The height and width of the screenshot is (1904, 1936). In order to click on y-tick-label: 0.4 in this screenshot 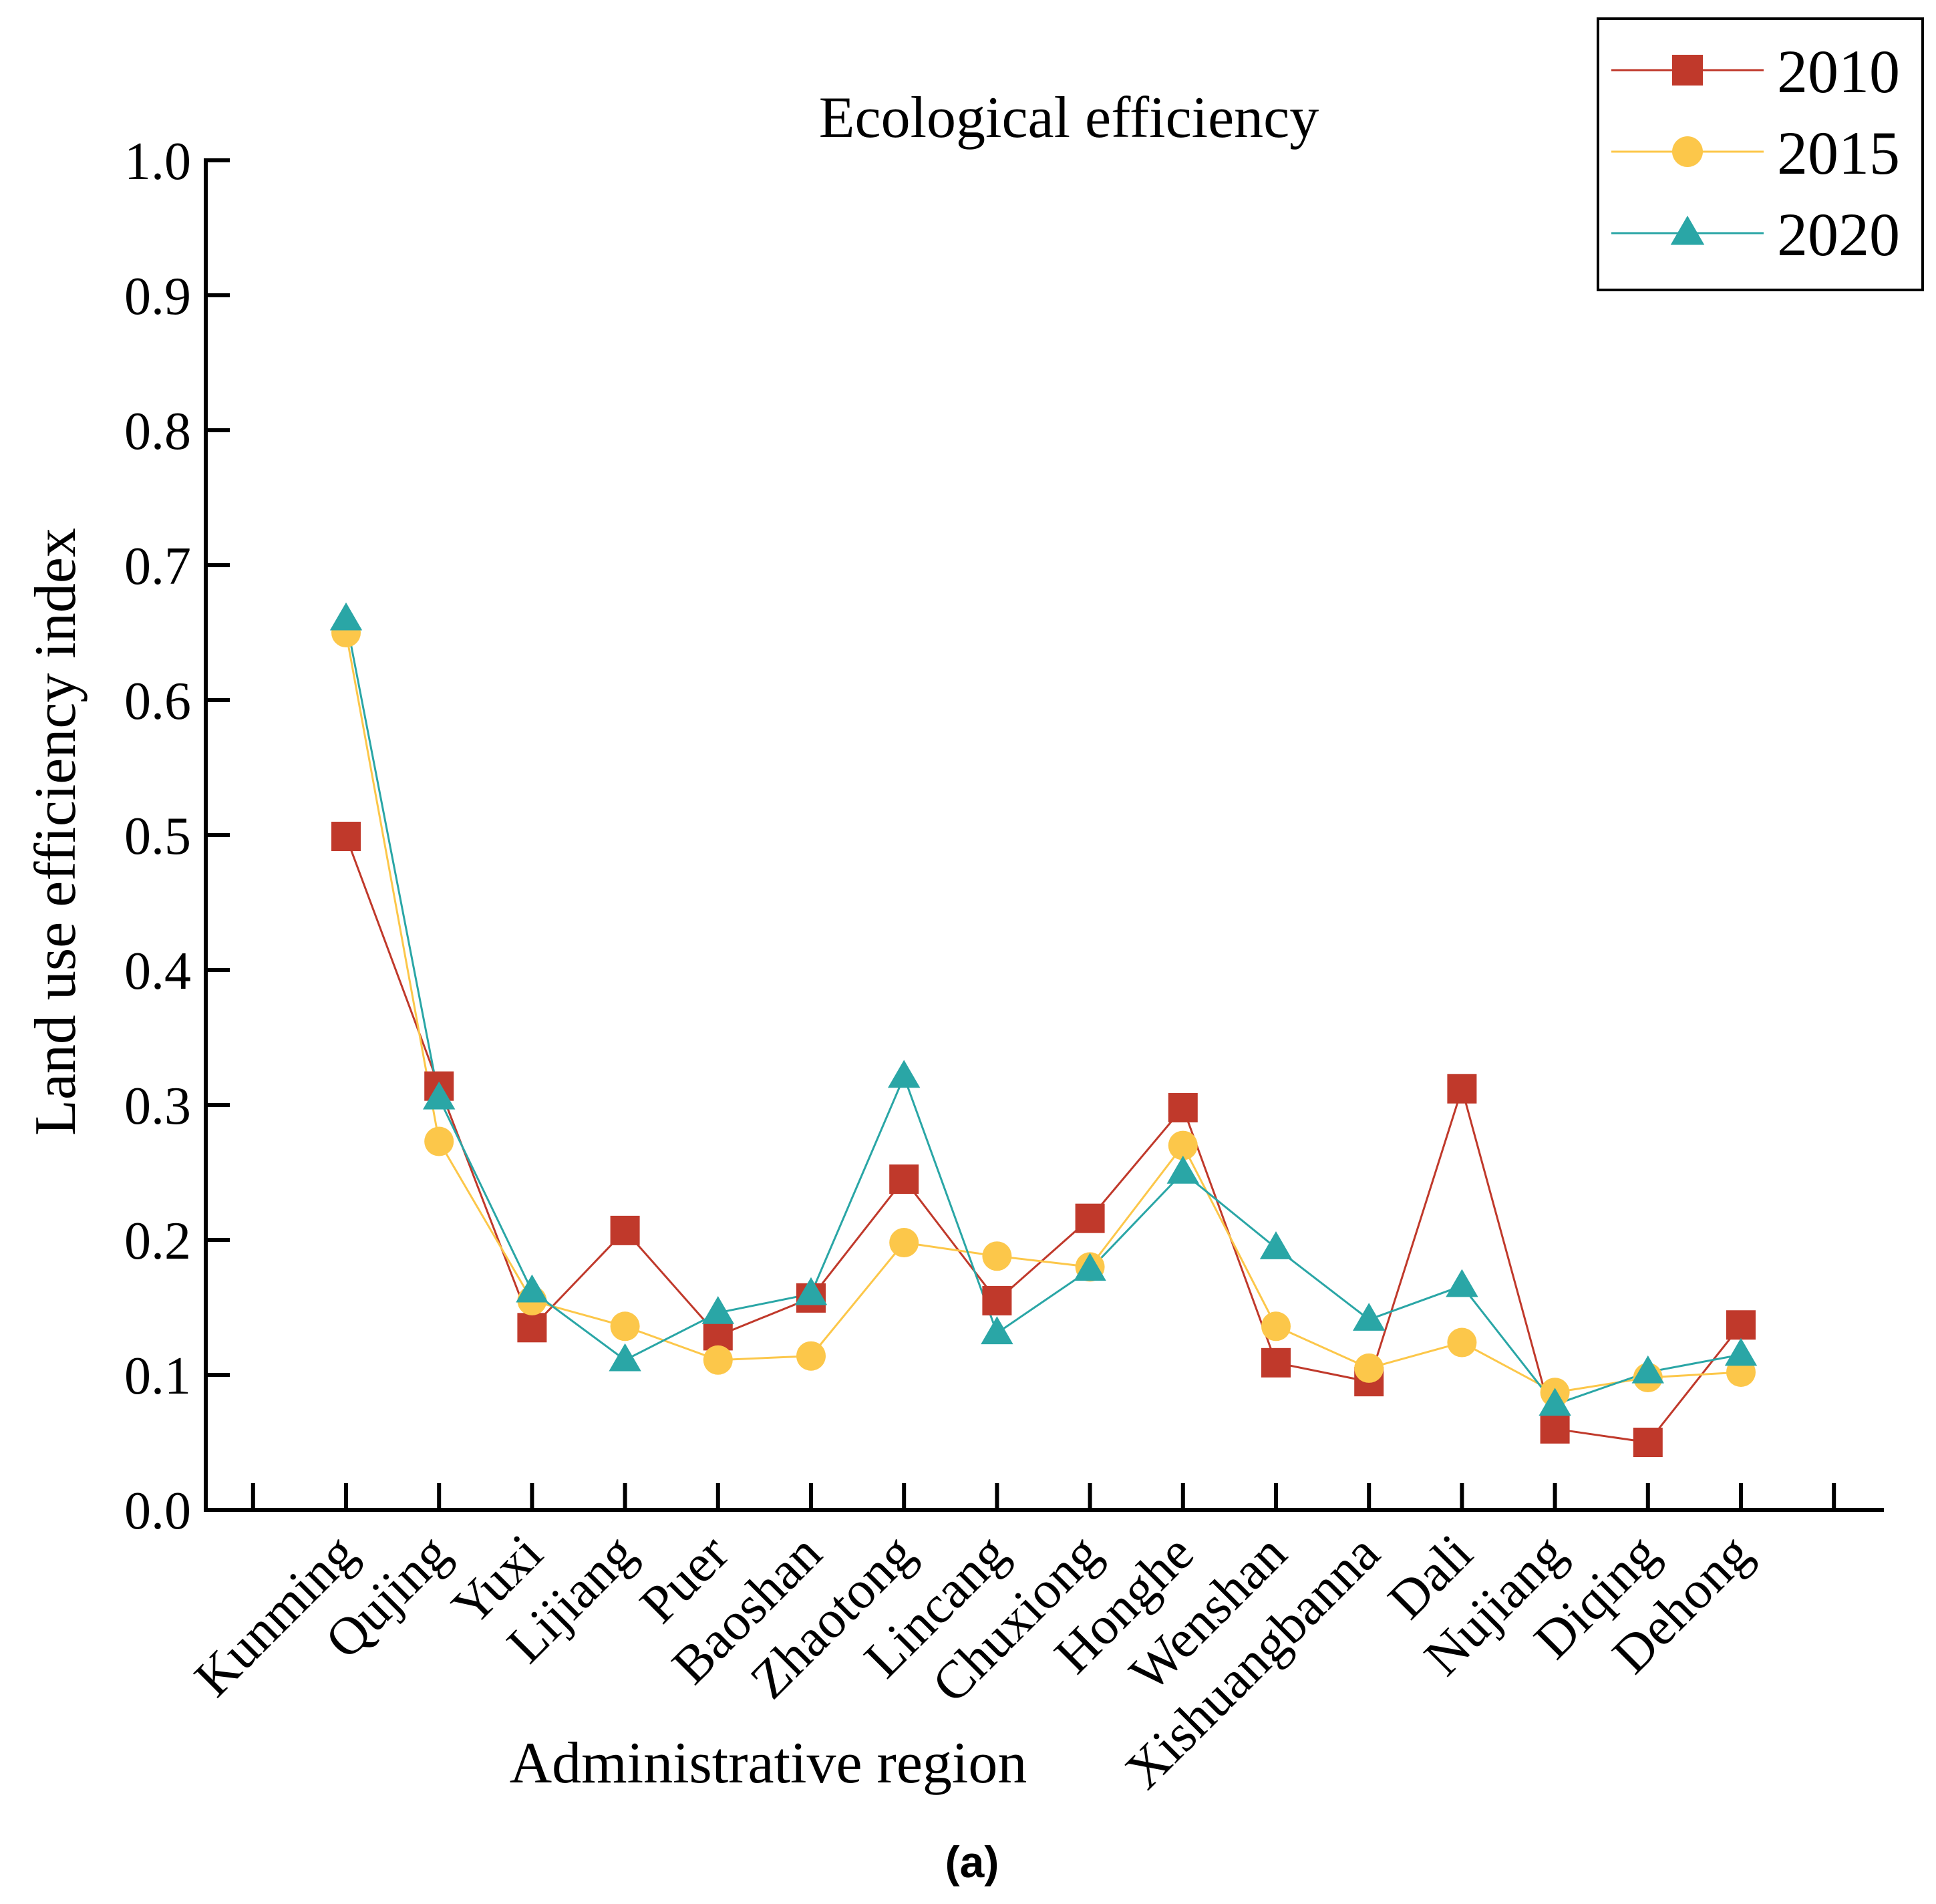, I will do `click(157, 971)`.